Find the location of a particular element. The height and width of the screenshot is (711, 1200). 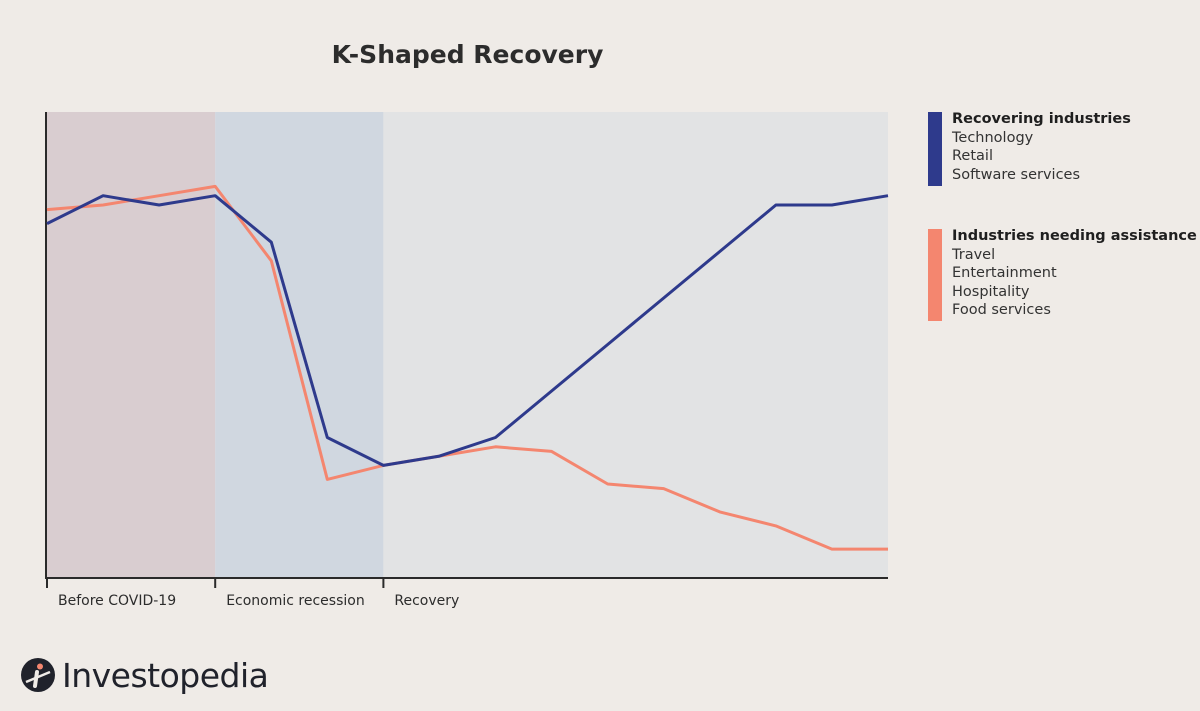

legend-recovering-title: Recovering industries is located at coordinates (1041, 119).